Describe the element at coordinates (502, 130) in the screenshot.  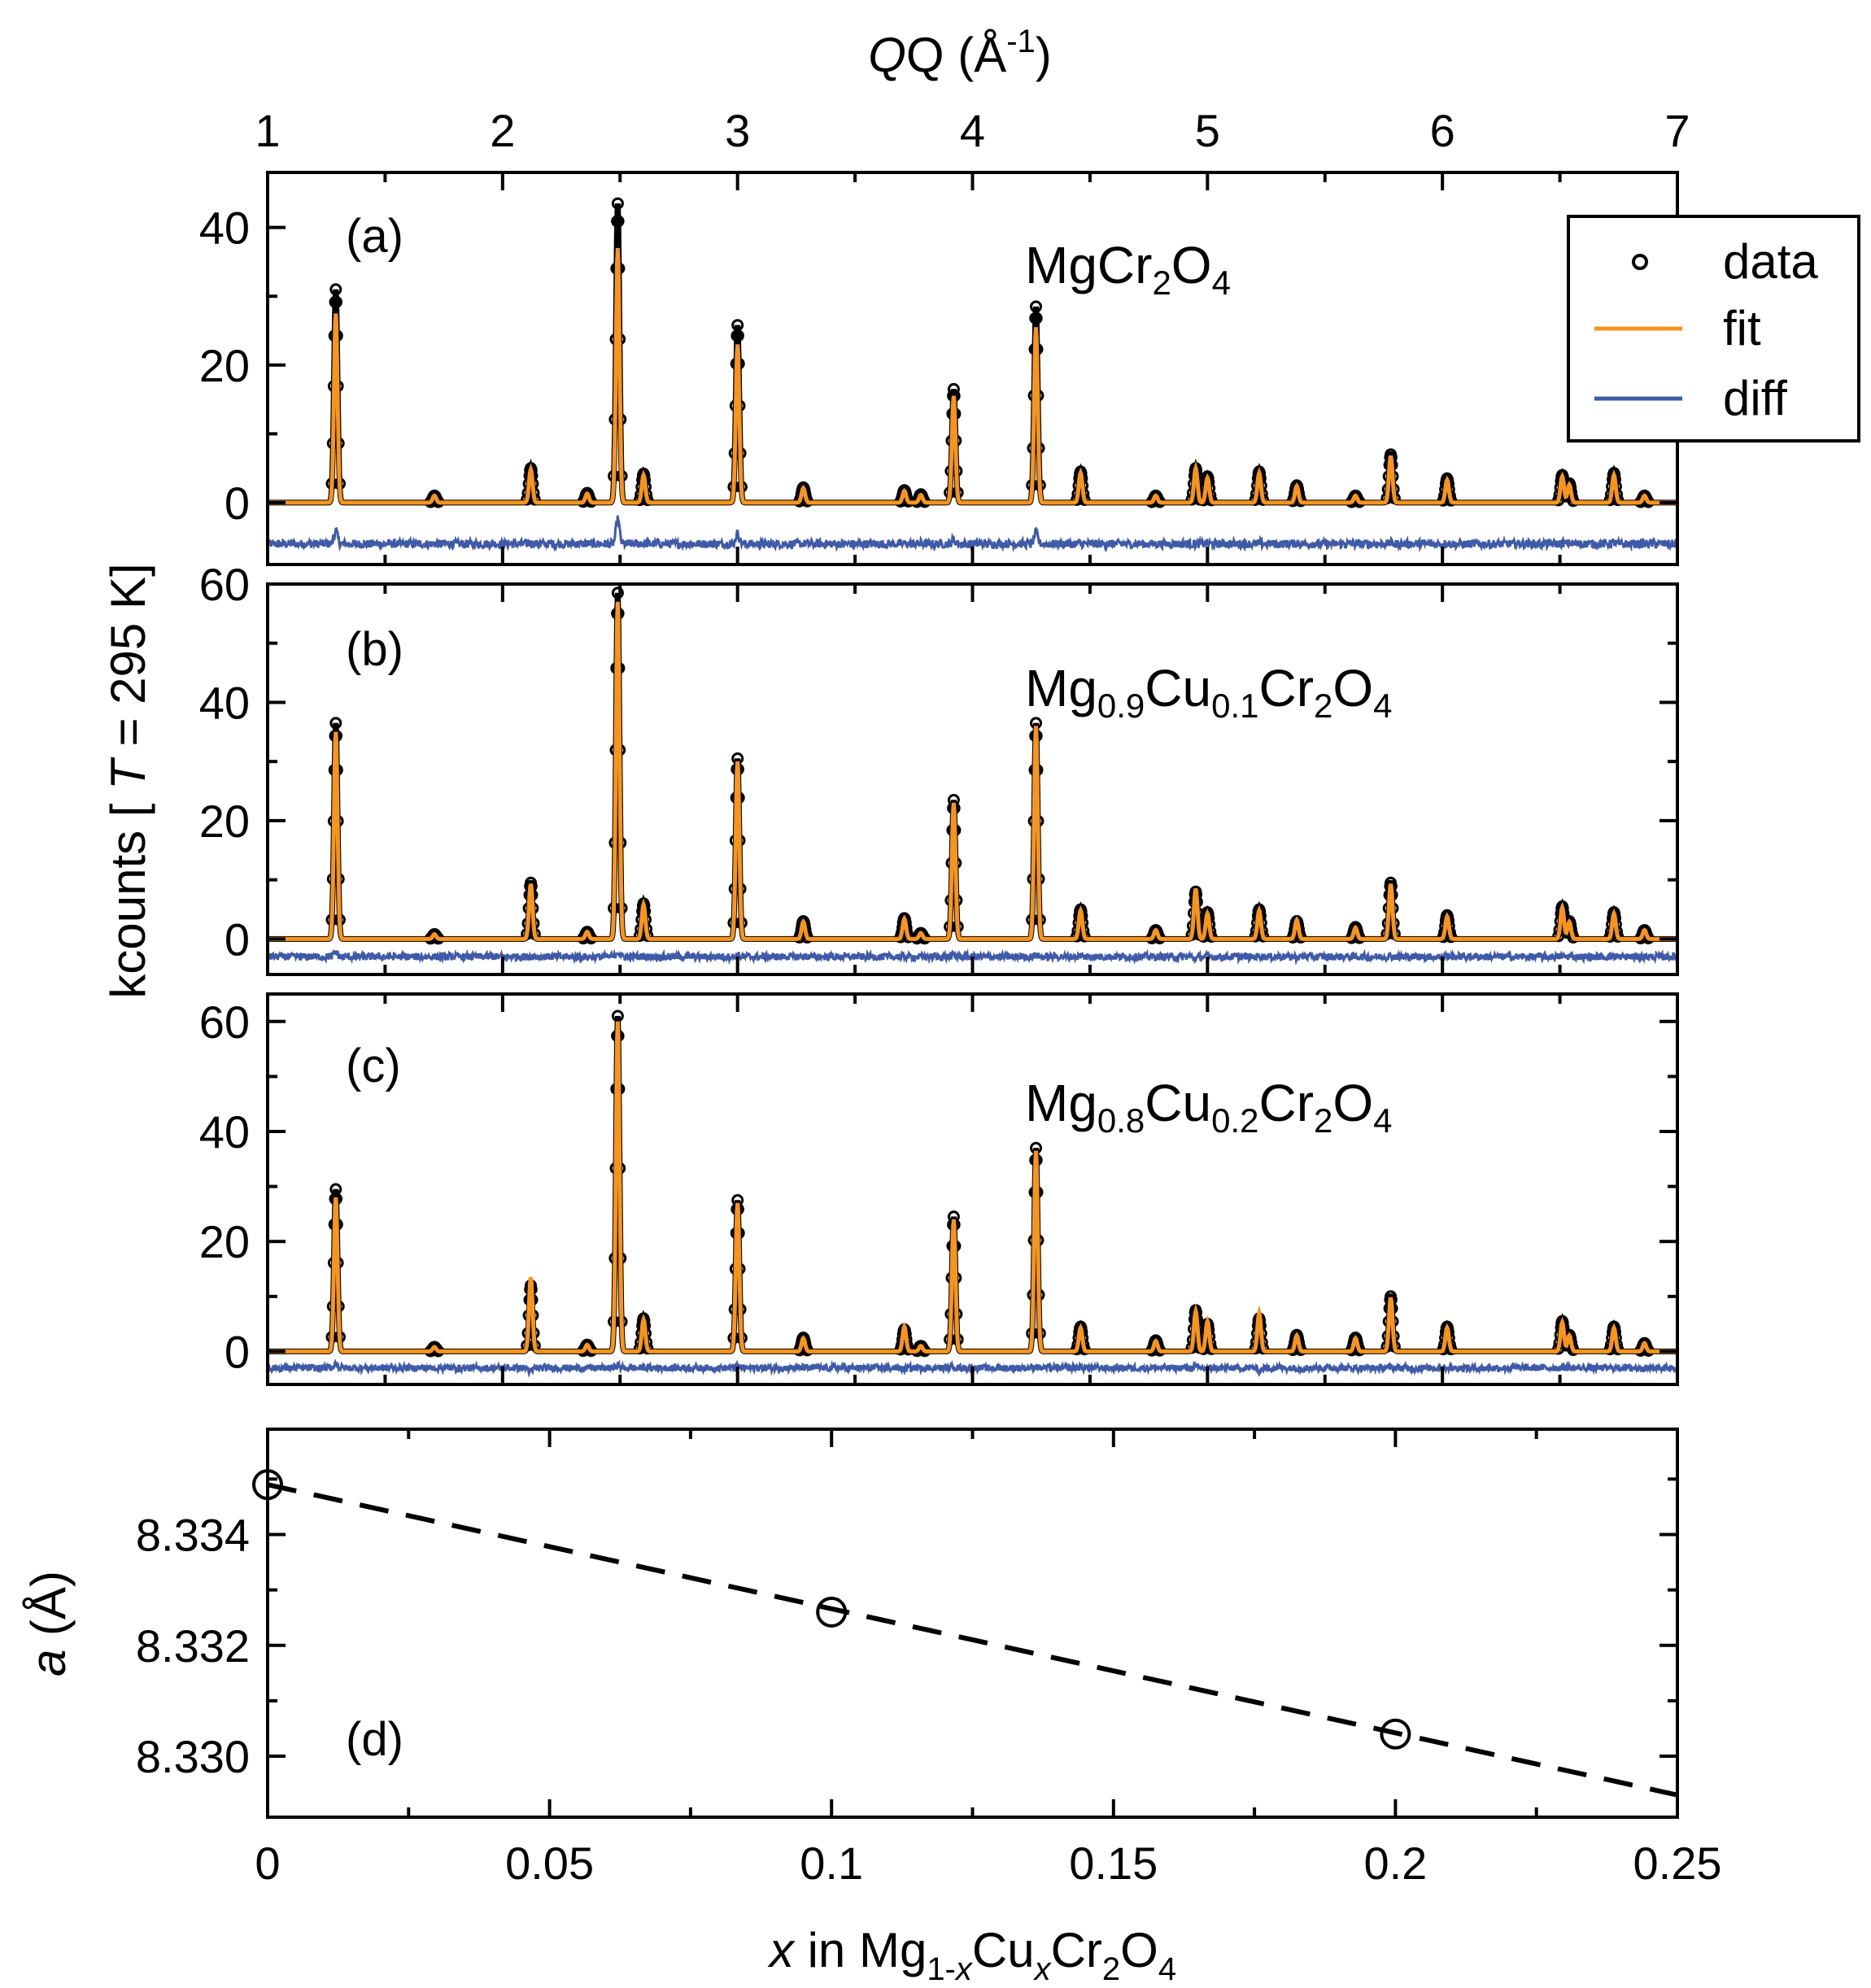
I see `top-axis-tick-label: 2` at that location.